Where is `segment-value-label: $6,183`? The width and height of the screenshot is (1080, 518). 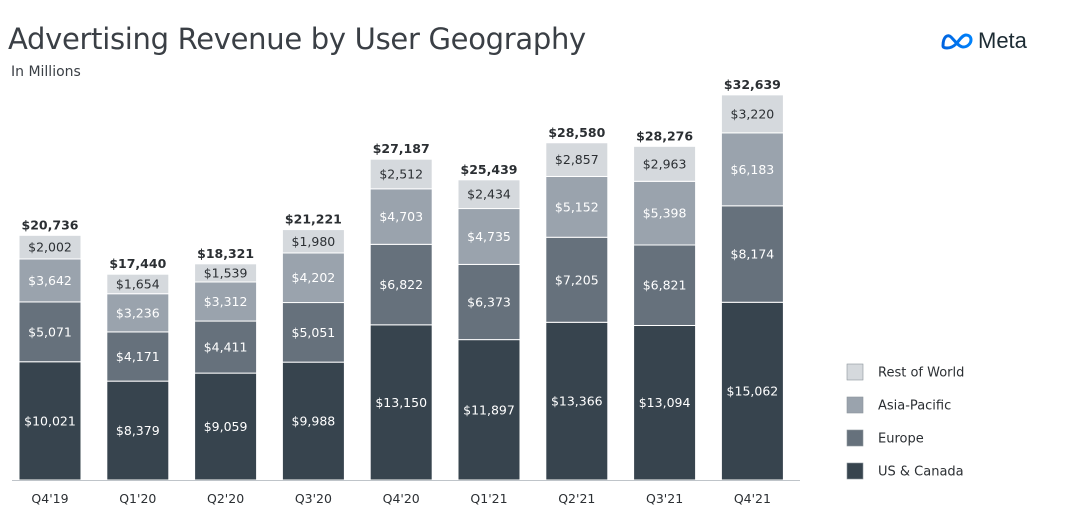 segment-value-label: $6,183 is located at coordinates (753, 169).